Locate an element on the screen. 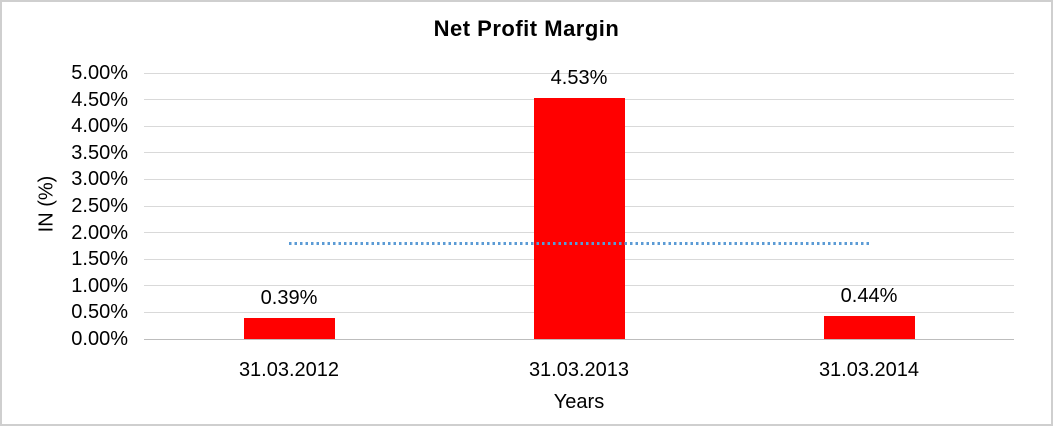 Image resolution: width=1053 pixels, height=426 pixels. y-tick-label: 1.00% is located at coordinates (99, 285).